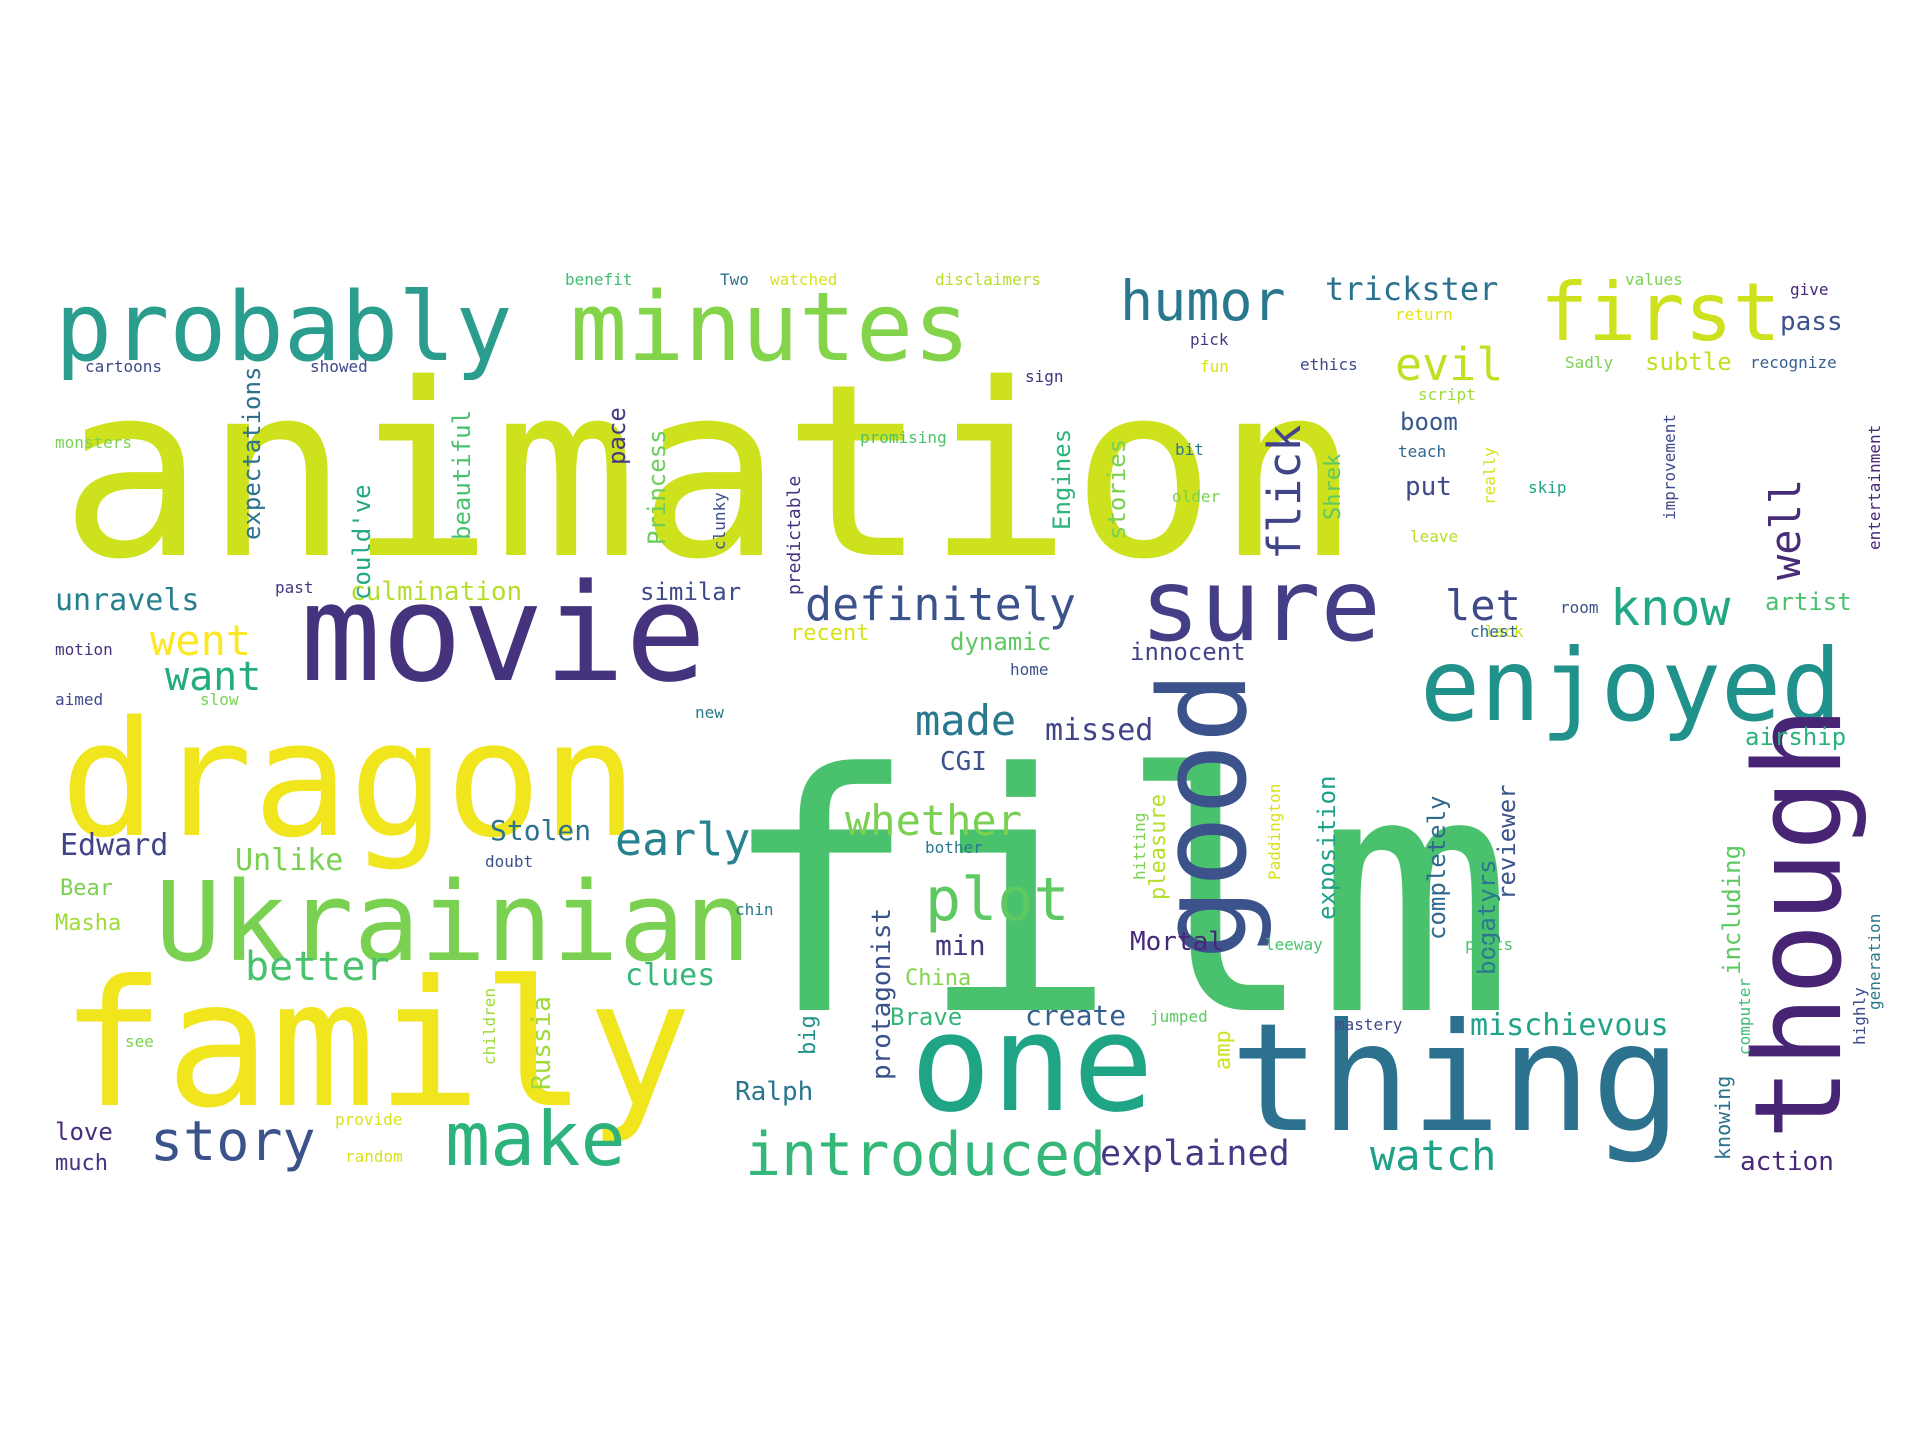 This screenshot has width=1920, height=1440. I want to click on word-engines: Engines, so click(1062, 479).